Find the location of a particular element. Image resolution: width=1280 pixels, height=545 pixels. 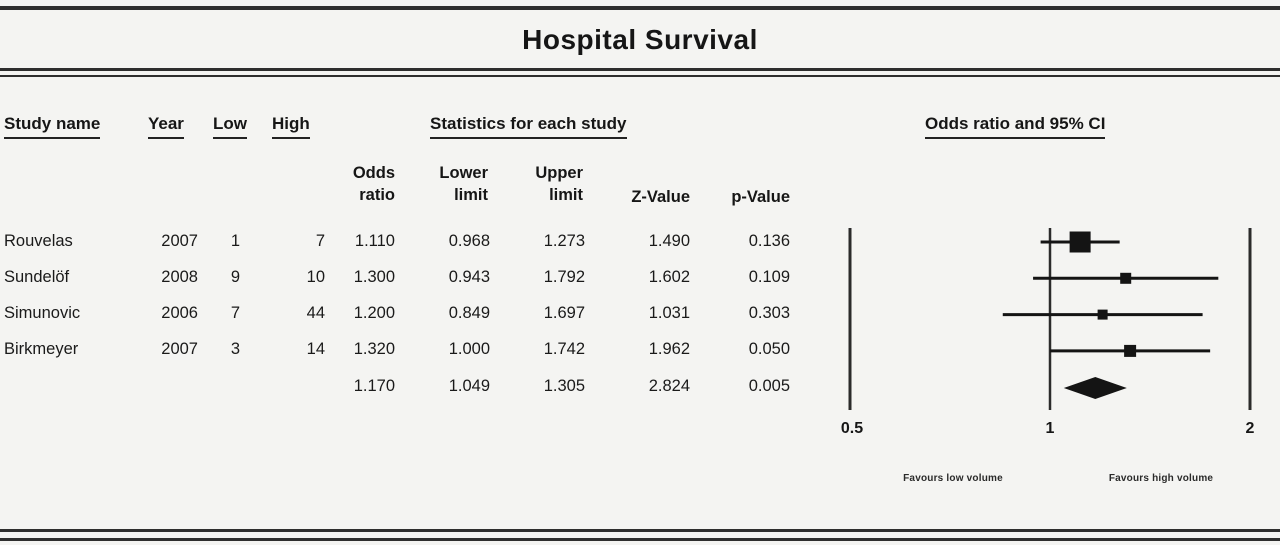

top-rule is located at coordinates (640, 8).